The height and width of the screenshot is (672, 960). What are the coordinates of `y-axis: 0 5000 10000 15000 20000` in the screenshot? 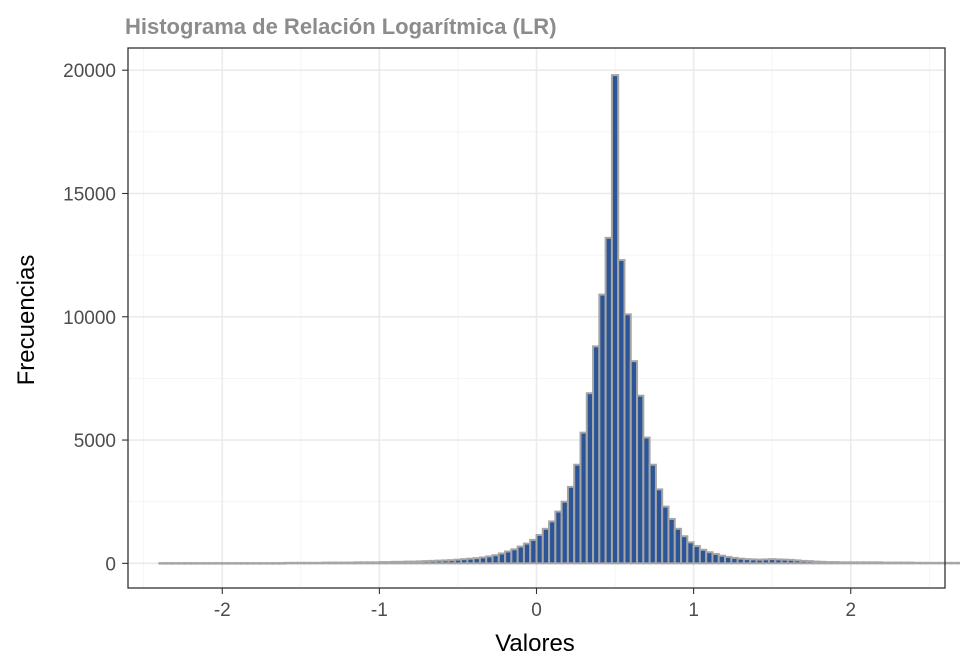 It's located at (95, 318).